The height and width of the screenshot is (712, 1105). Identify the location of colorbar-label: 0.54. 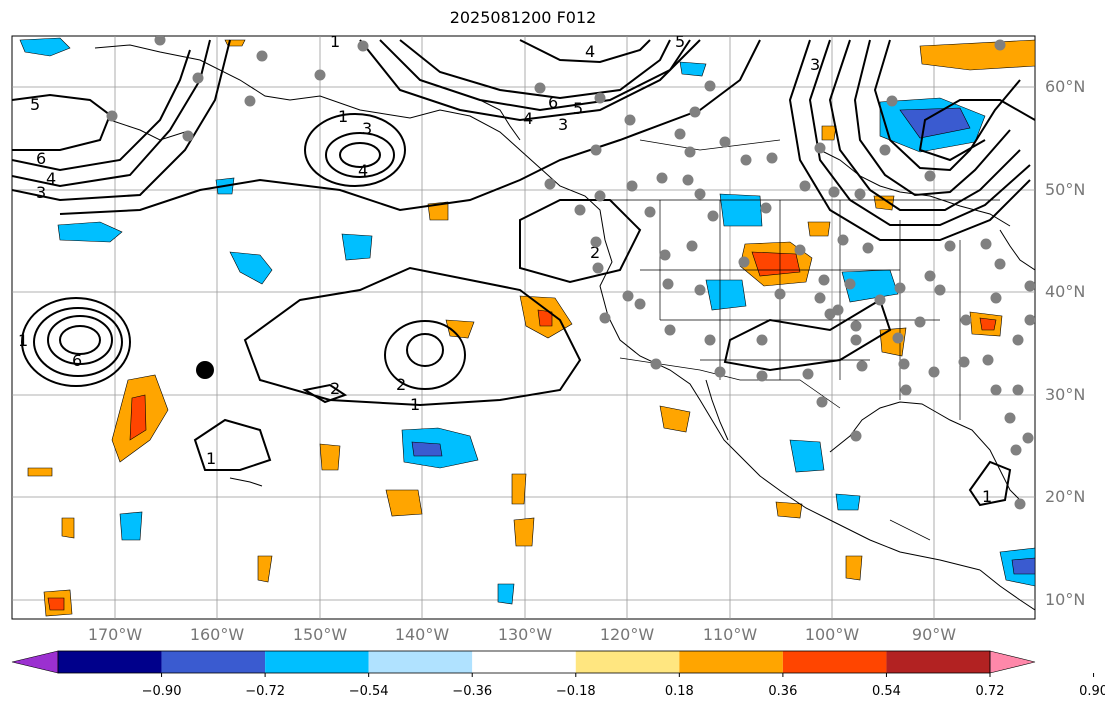
(886, 691).